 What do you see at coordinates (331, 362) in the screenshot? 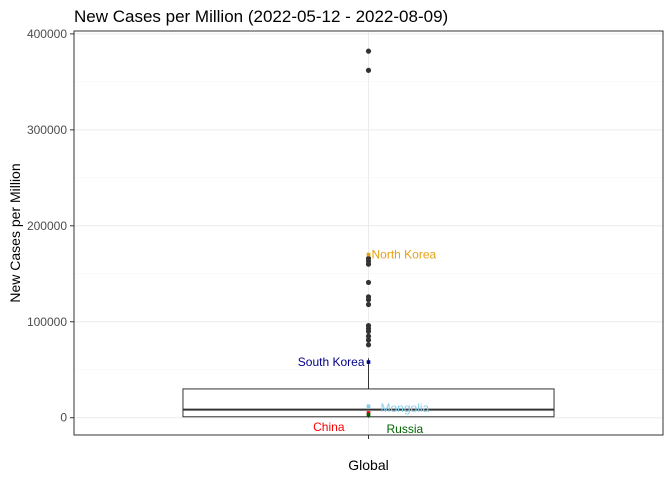
I see `highlight-label: South Korea` at bounding box center [331, 362].